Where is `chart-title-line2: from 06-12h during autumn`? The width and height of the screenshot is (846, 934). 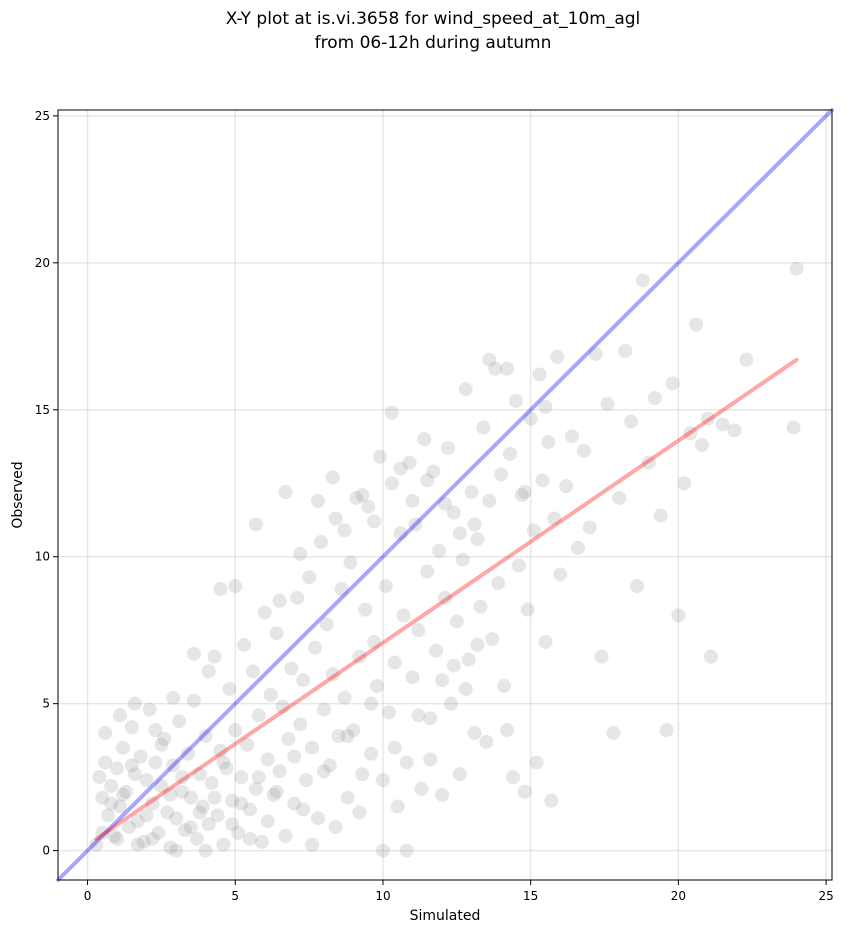 chart-title-line2: from 06-12h during autumn is located at coordinates (433, 43).